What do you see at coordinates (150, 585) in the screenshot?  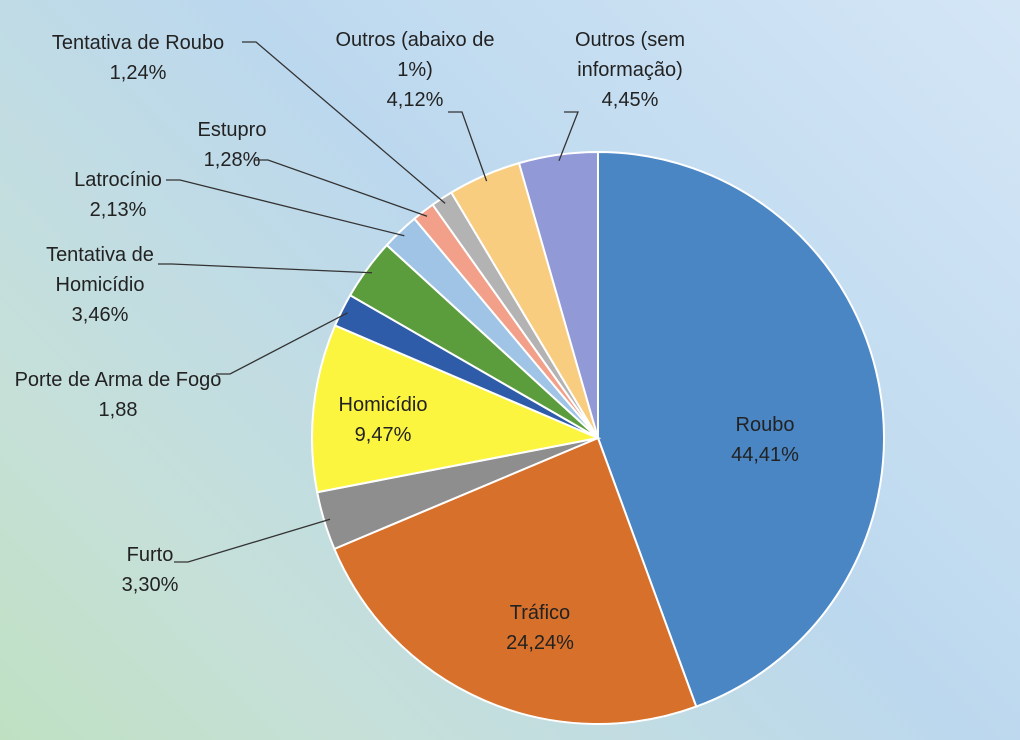 I see `slice-value: 3,30%` at bounding box center [150, 585].